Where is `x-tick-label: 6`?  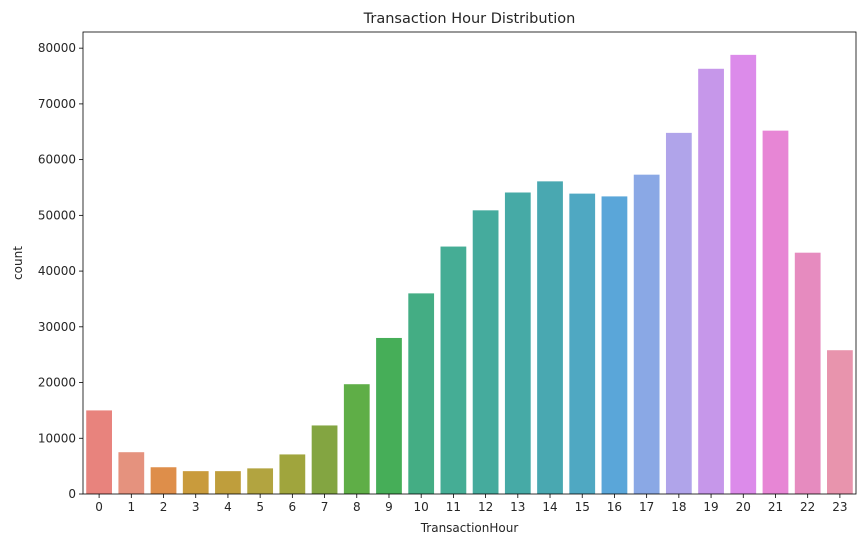 x-tick-label: 6 is located at coordinates (293, 507).